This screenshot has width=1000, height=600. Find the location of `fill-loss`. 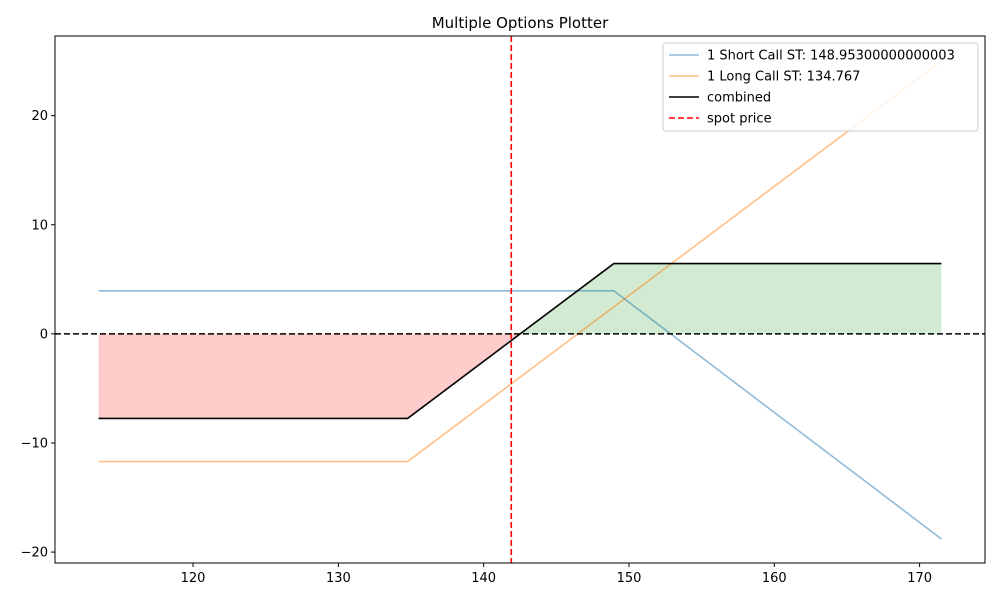

fill-loss is located at coordinates (309, 376).